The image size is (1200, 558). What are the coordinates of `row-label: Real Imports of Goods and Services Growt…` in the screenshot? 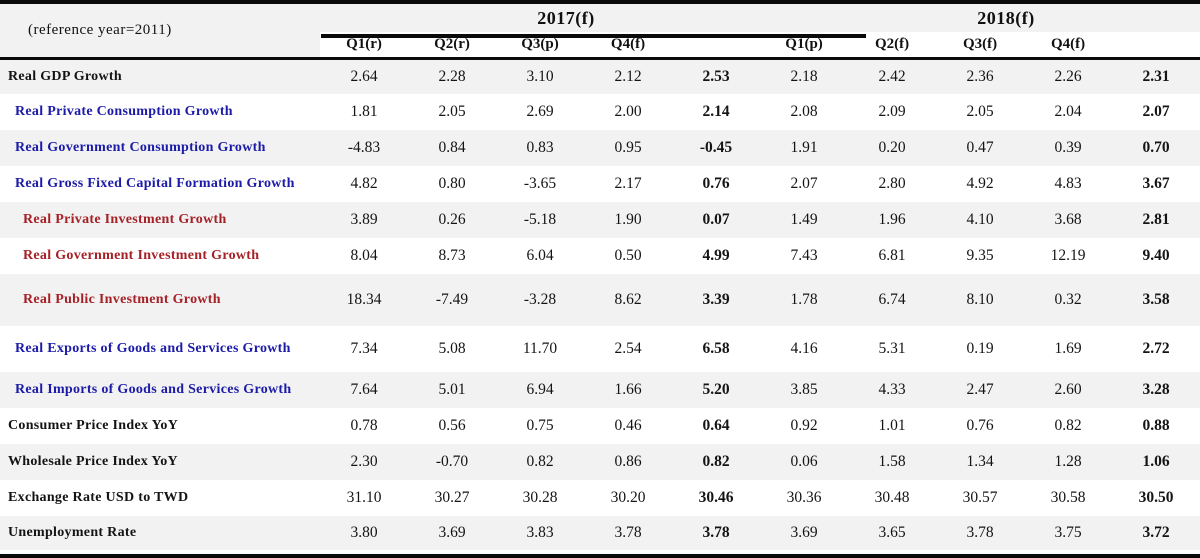 It's located at (153, 389).